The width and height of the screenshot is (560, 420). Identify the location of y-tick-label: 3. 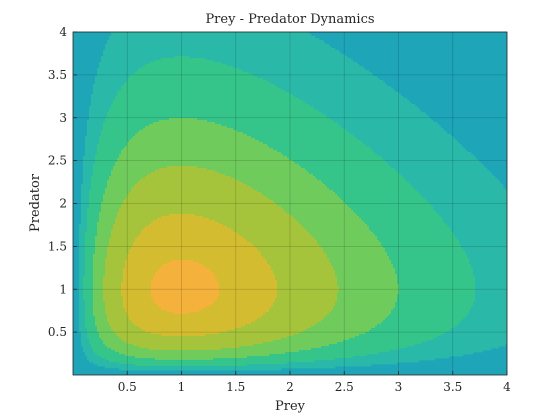
(63, 118).